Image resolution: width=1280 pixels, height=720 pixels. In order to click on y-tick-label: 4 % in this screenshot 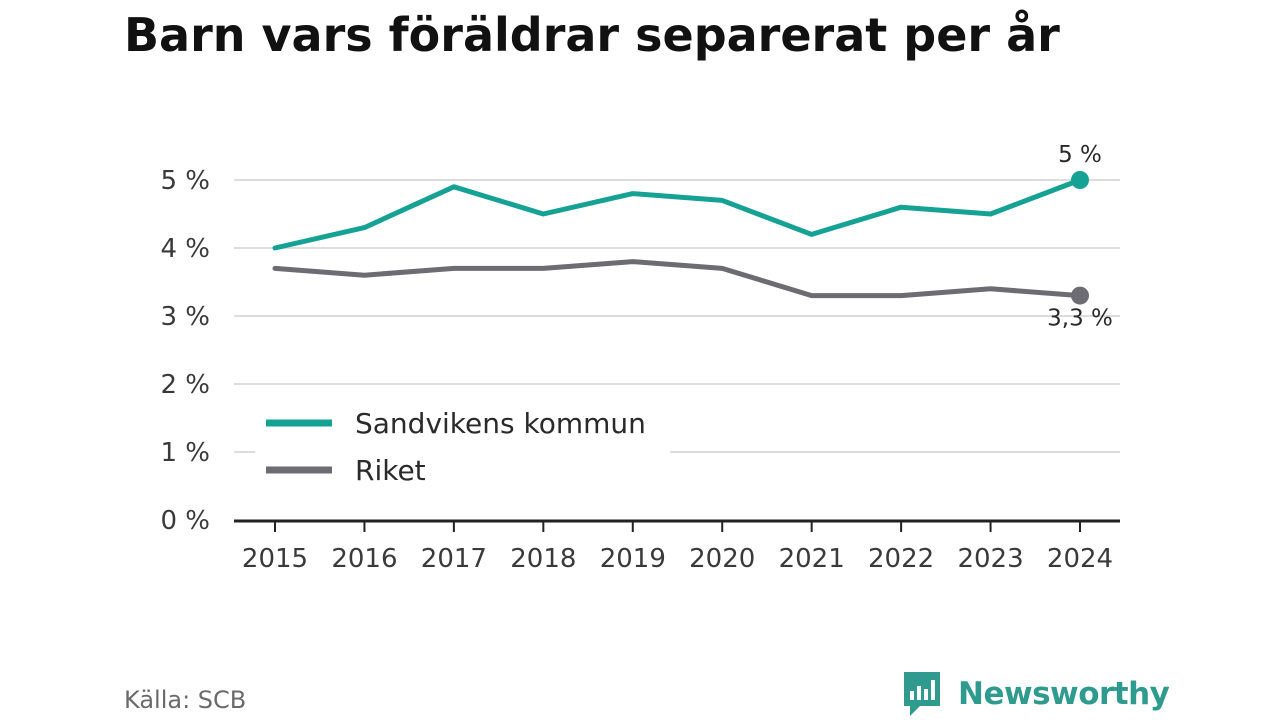, I will do `click(185, 249)`.